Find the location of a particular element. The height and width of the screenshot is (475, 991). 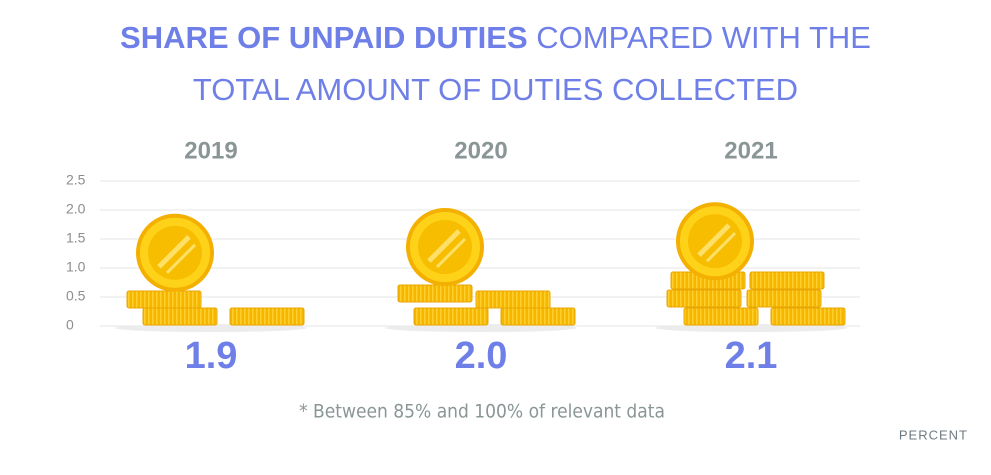

x-category-label: 2019 is located at coordinates (210, 150).